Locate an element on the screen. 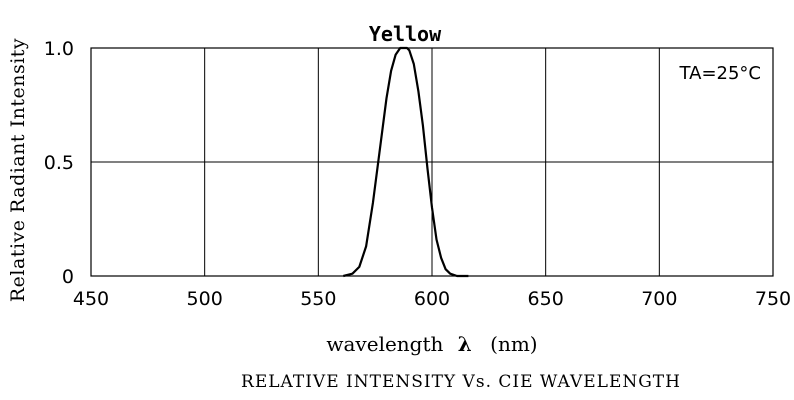 The width and height of the screenshot is (794, 400). x-tick-label: 700 is located at coordinates (659, 299).